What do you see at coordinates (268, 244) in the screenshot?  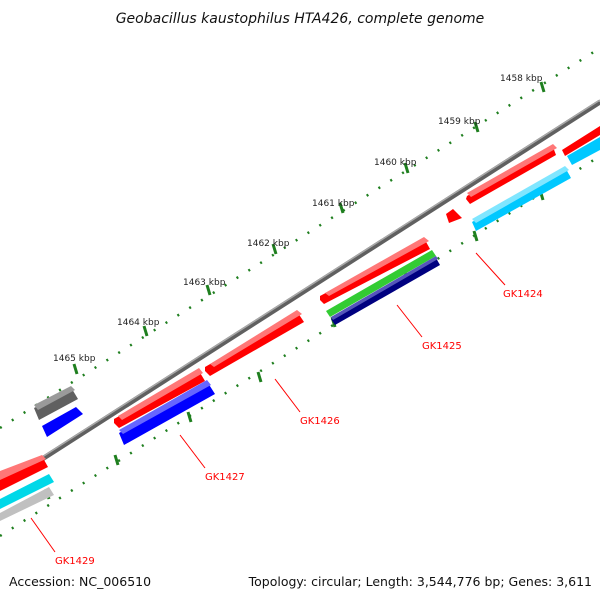 I see `tick-label: 1462 kbp` at bounding box center [268, 244].